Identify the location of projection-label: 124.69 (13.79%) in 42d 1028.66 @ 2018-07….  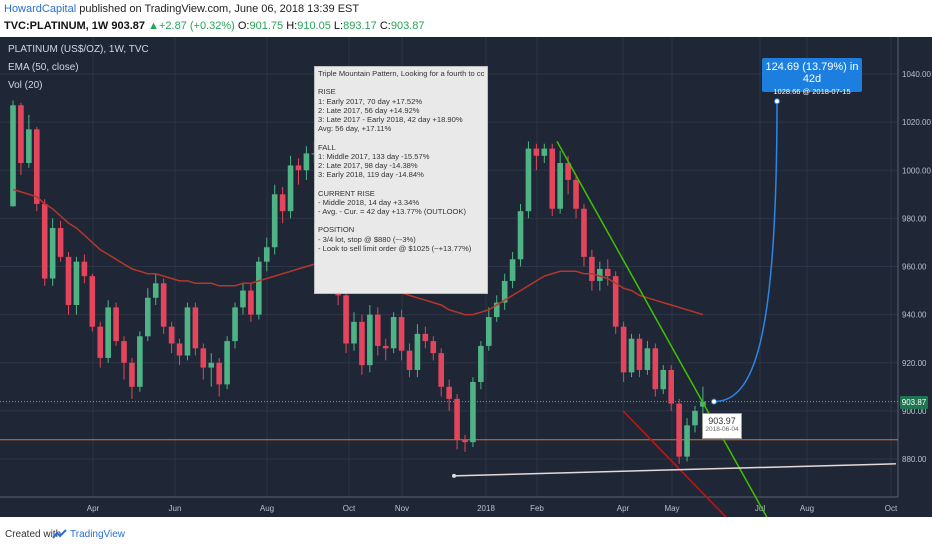
(812, 77).